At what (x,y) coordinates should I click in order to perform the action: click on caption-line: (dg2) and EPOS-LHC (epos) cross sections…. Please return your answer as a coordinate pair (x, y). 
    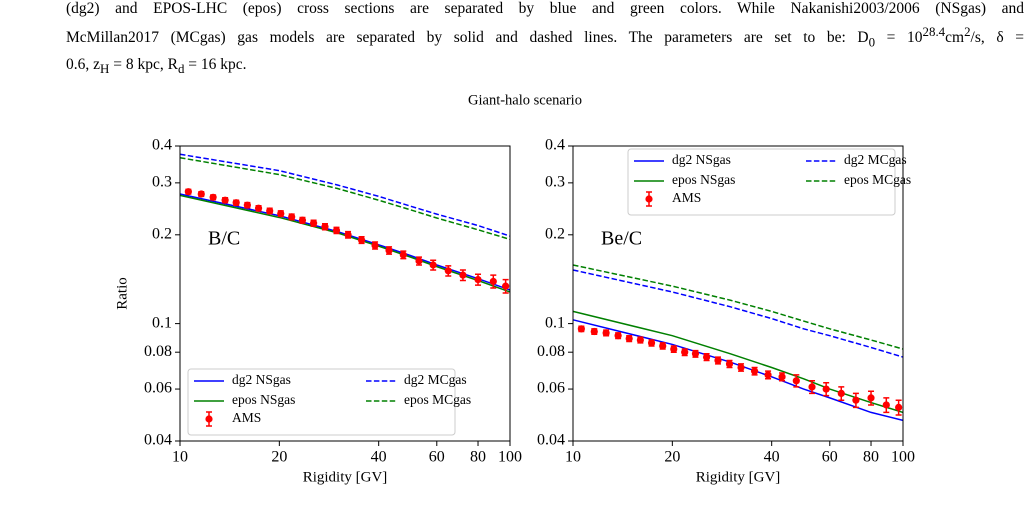
    Looking at the image, I should click on (545, 10).